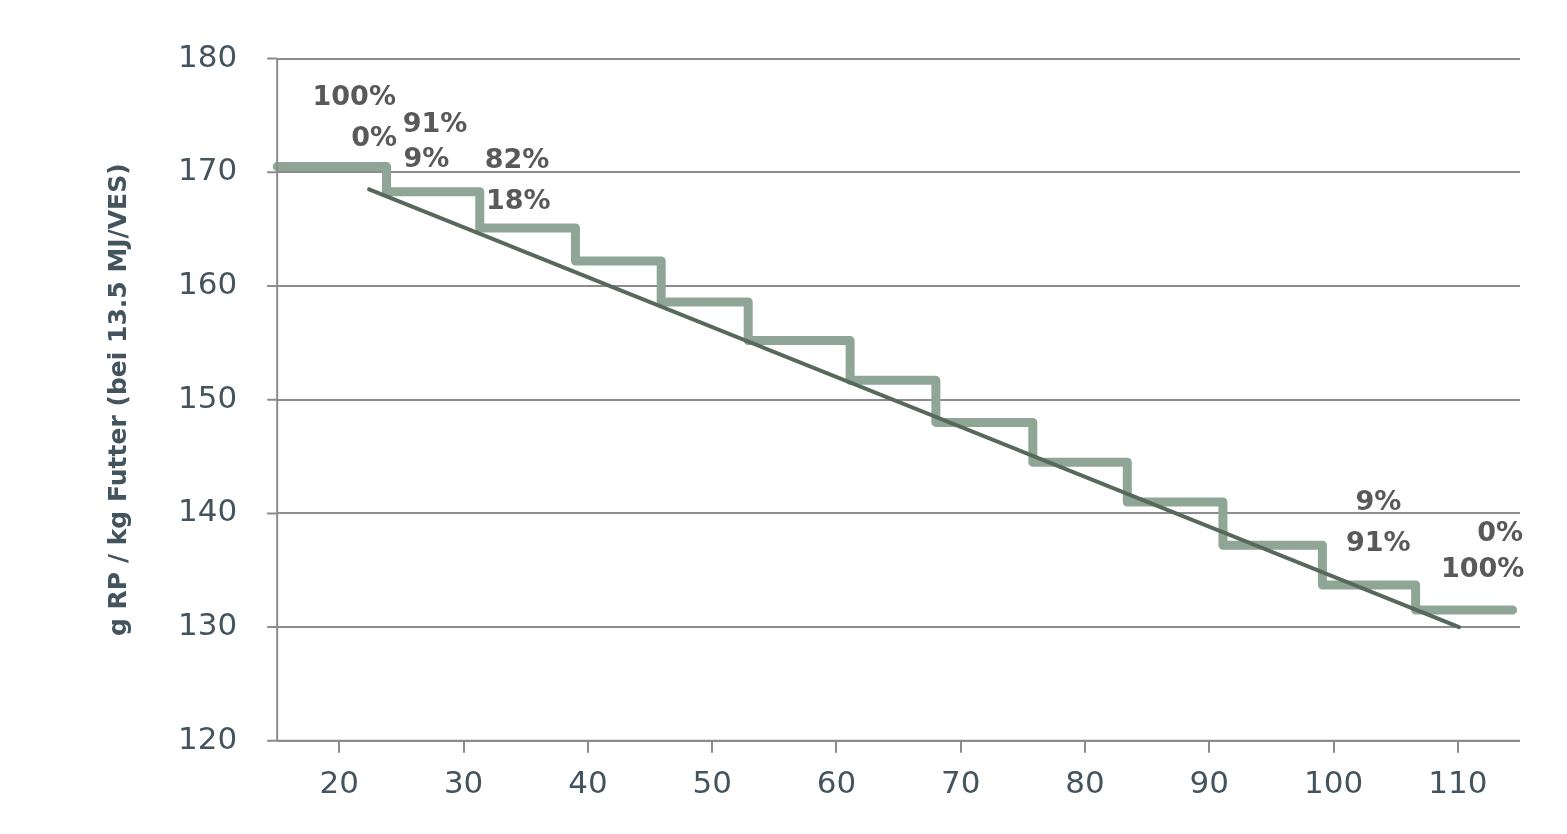 This screenshot has height=834, width=1567. What do you see at coordinates (339, 782) in the screenshot?
I see `x-tick-label: 20` at bounding box center [339, 782].